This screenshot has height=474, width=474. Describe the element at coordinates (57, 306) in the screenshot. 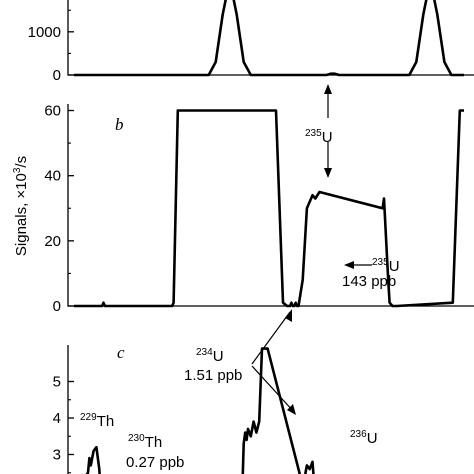

I see `panel-b-tick-label-0: 0` at that location.